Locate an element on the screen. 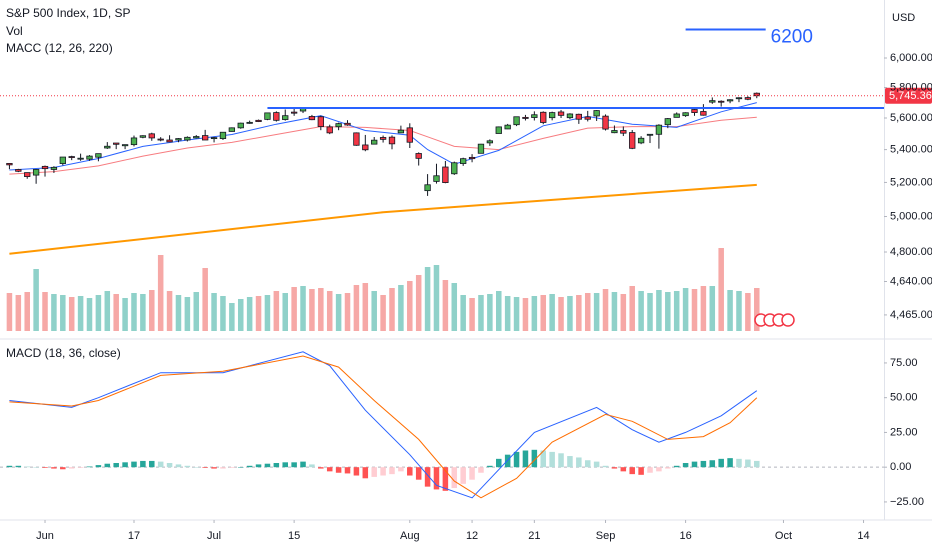 The width and height of the screenshot is (932, 550). event-icon is located at coordinates (788, 320).